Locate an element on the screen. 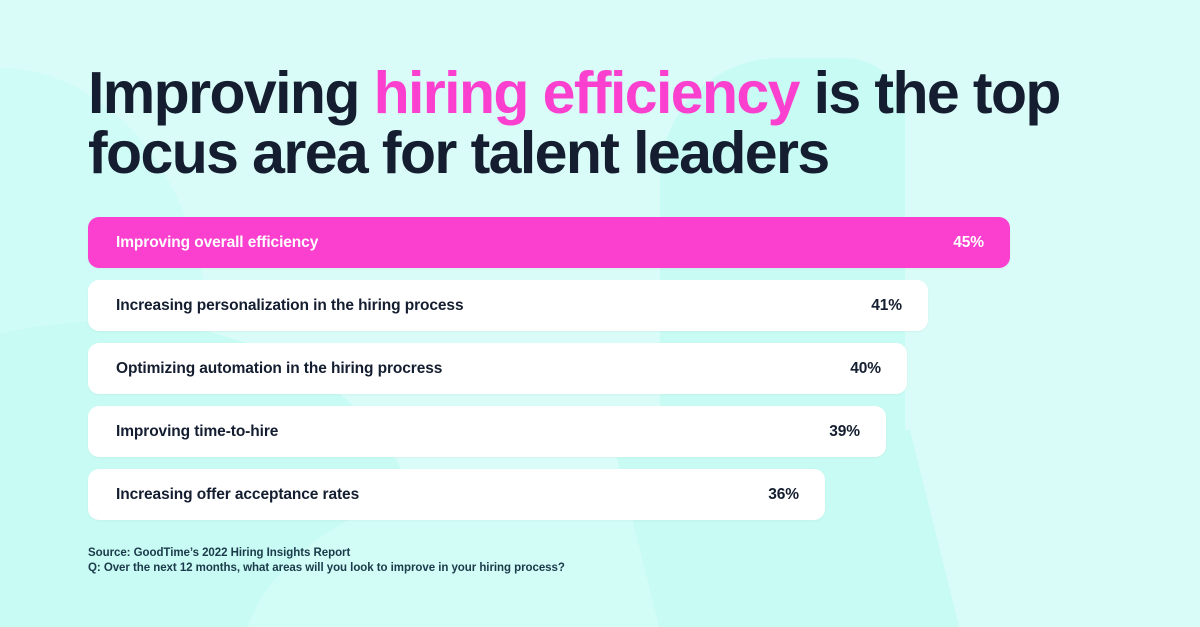 This screenshot has height=627, width=1200. bar-value: 40% is located at coordinates (865, 368).